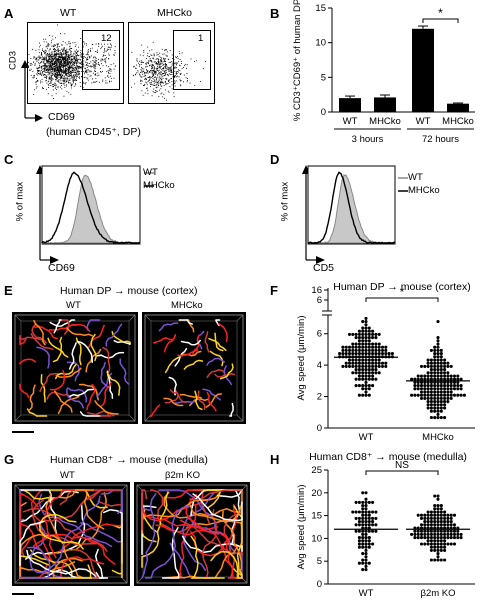 The width and height of the screenshot is (491, 606). Describe the element at coordinates (423, 121) in the screenshot. I see `x-tick-label-b: WT` at that location.